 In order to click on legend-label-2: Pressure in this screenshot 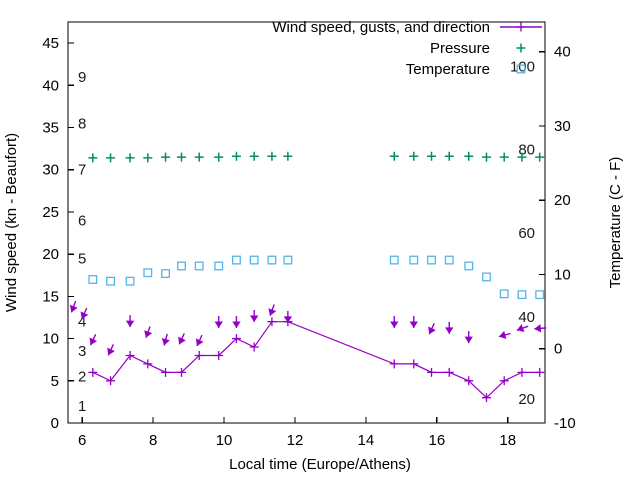, I will do `click(460, 48)`.